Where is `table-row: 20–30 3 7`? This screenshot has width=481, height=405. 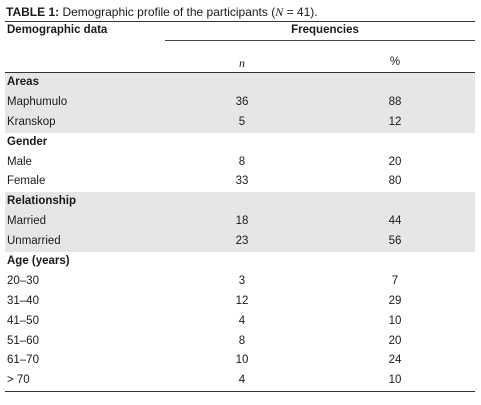 table-row: 20–30 3 7 is located at coordinates (240, 282).